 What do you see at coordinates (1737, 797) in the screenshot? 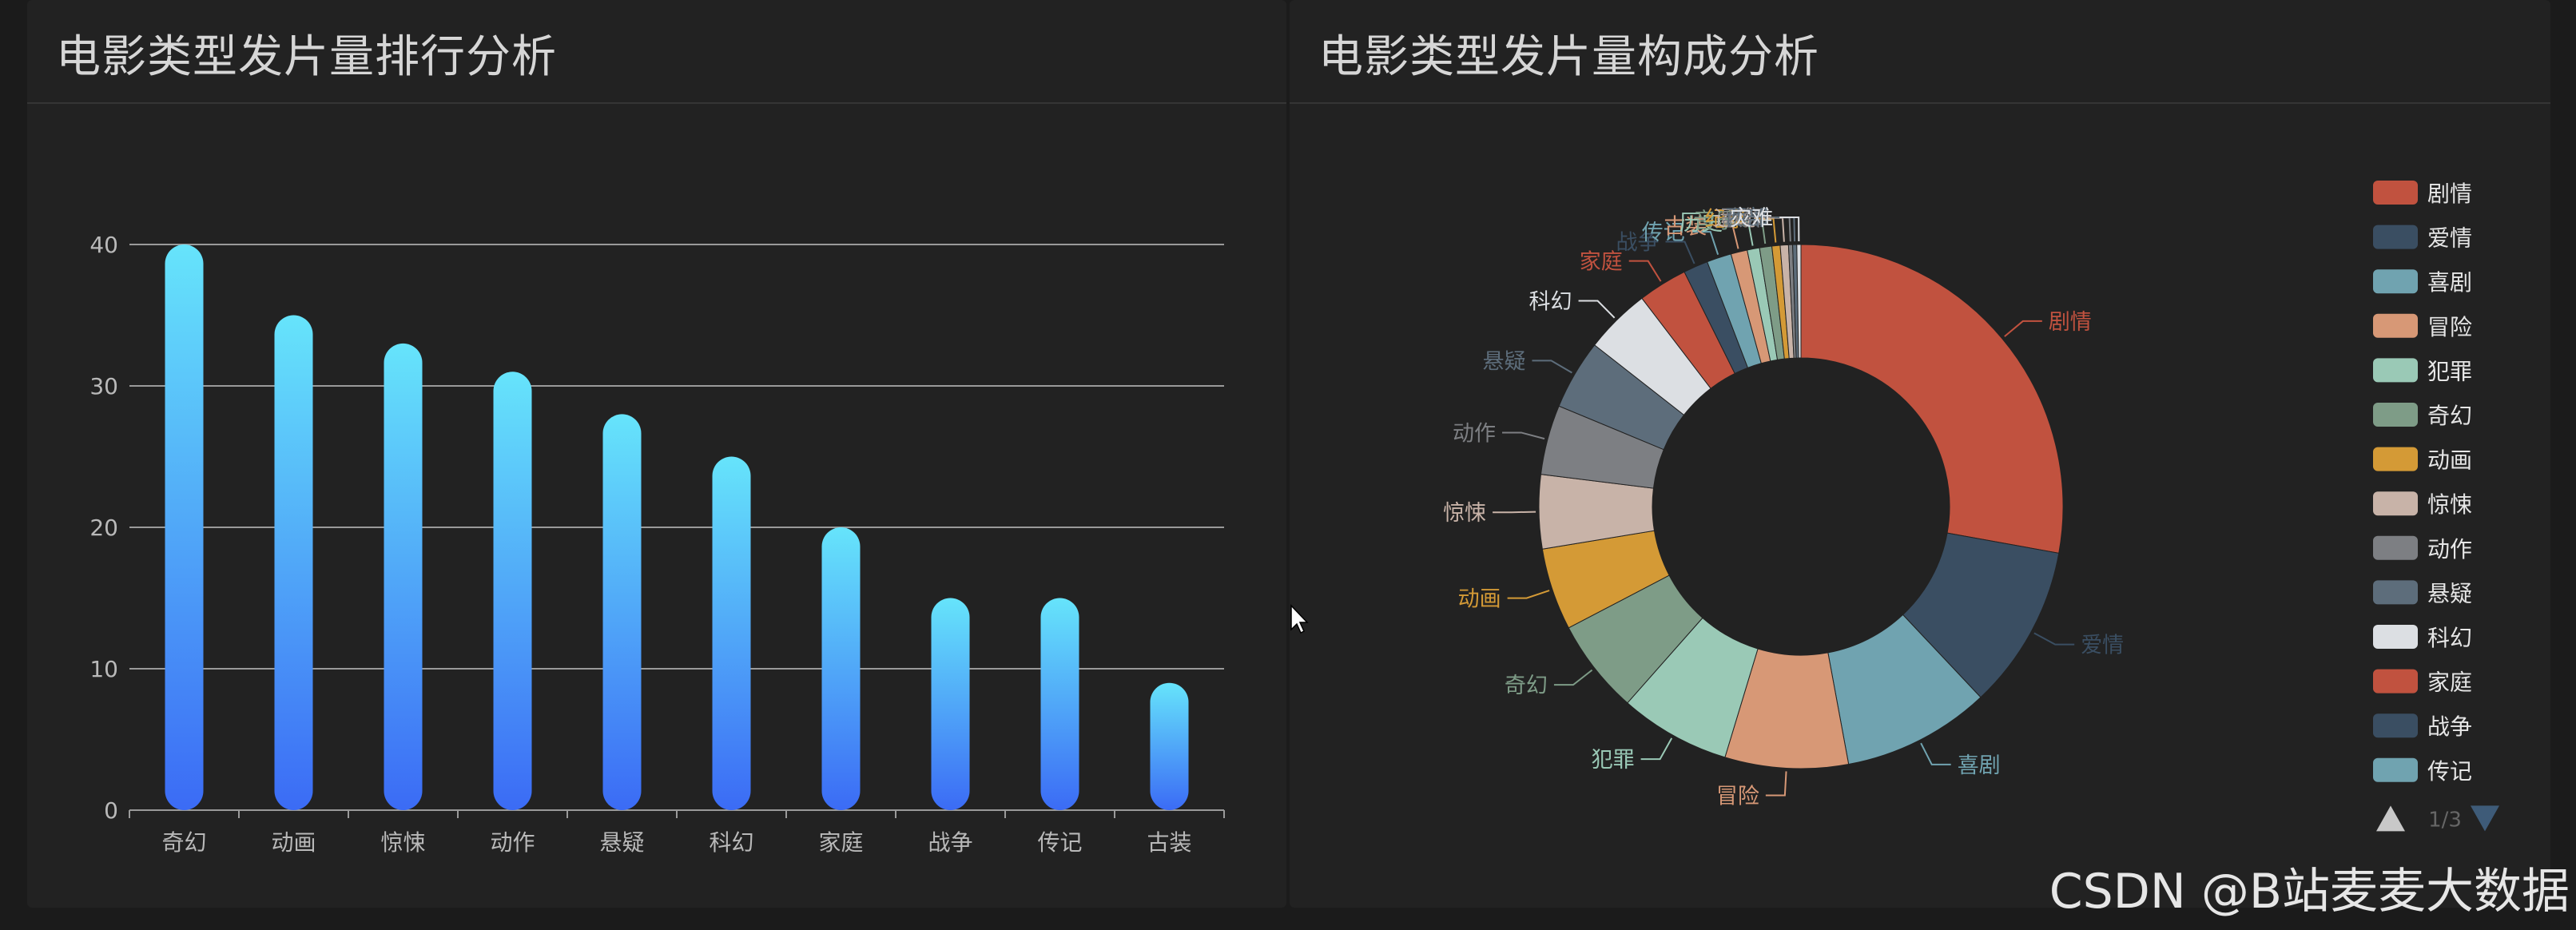
I see `slice-label: 冒险` at bounding box center [1737, 797].